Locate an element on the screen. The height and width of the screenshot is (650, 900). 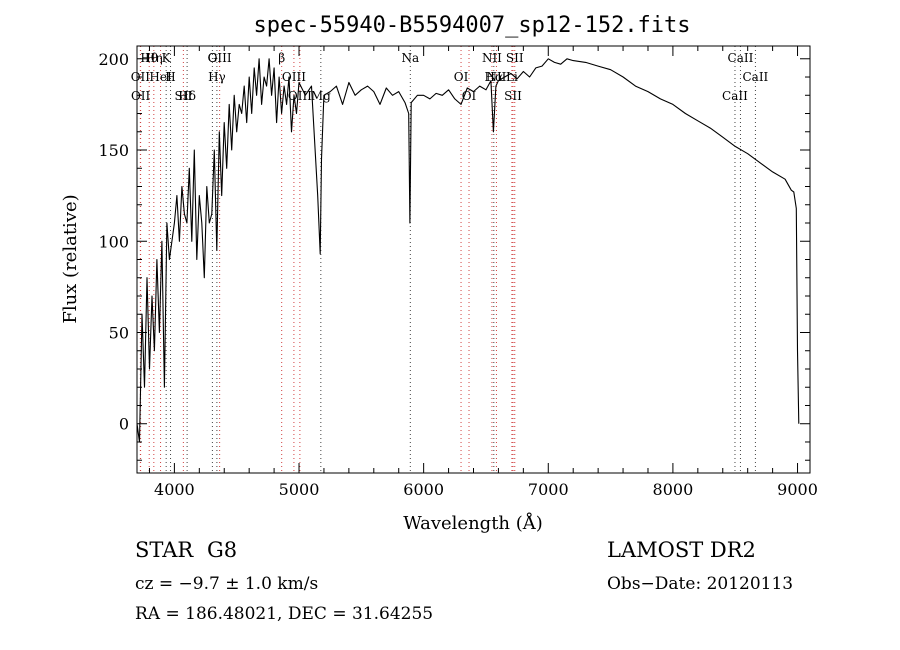
x-tick-label: 8000 is located at coordinates (673, 489).